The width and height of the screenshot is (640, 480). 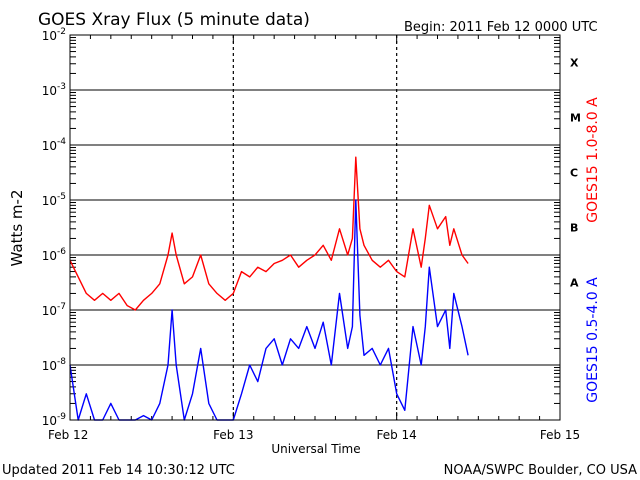 What do you see at coordinates (174, 20) in the screenshot?
I see `chart-title: GOES Xray Flux (5 minute data)` at bounding box center [174, 20].